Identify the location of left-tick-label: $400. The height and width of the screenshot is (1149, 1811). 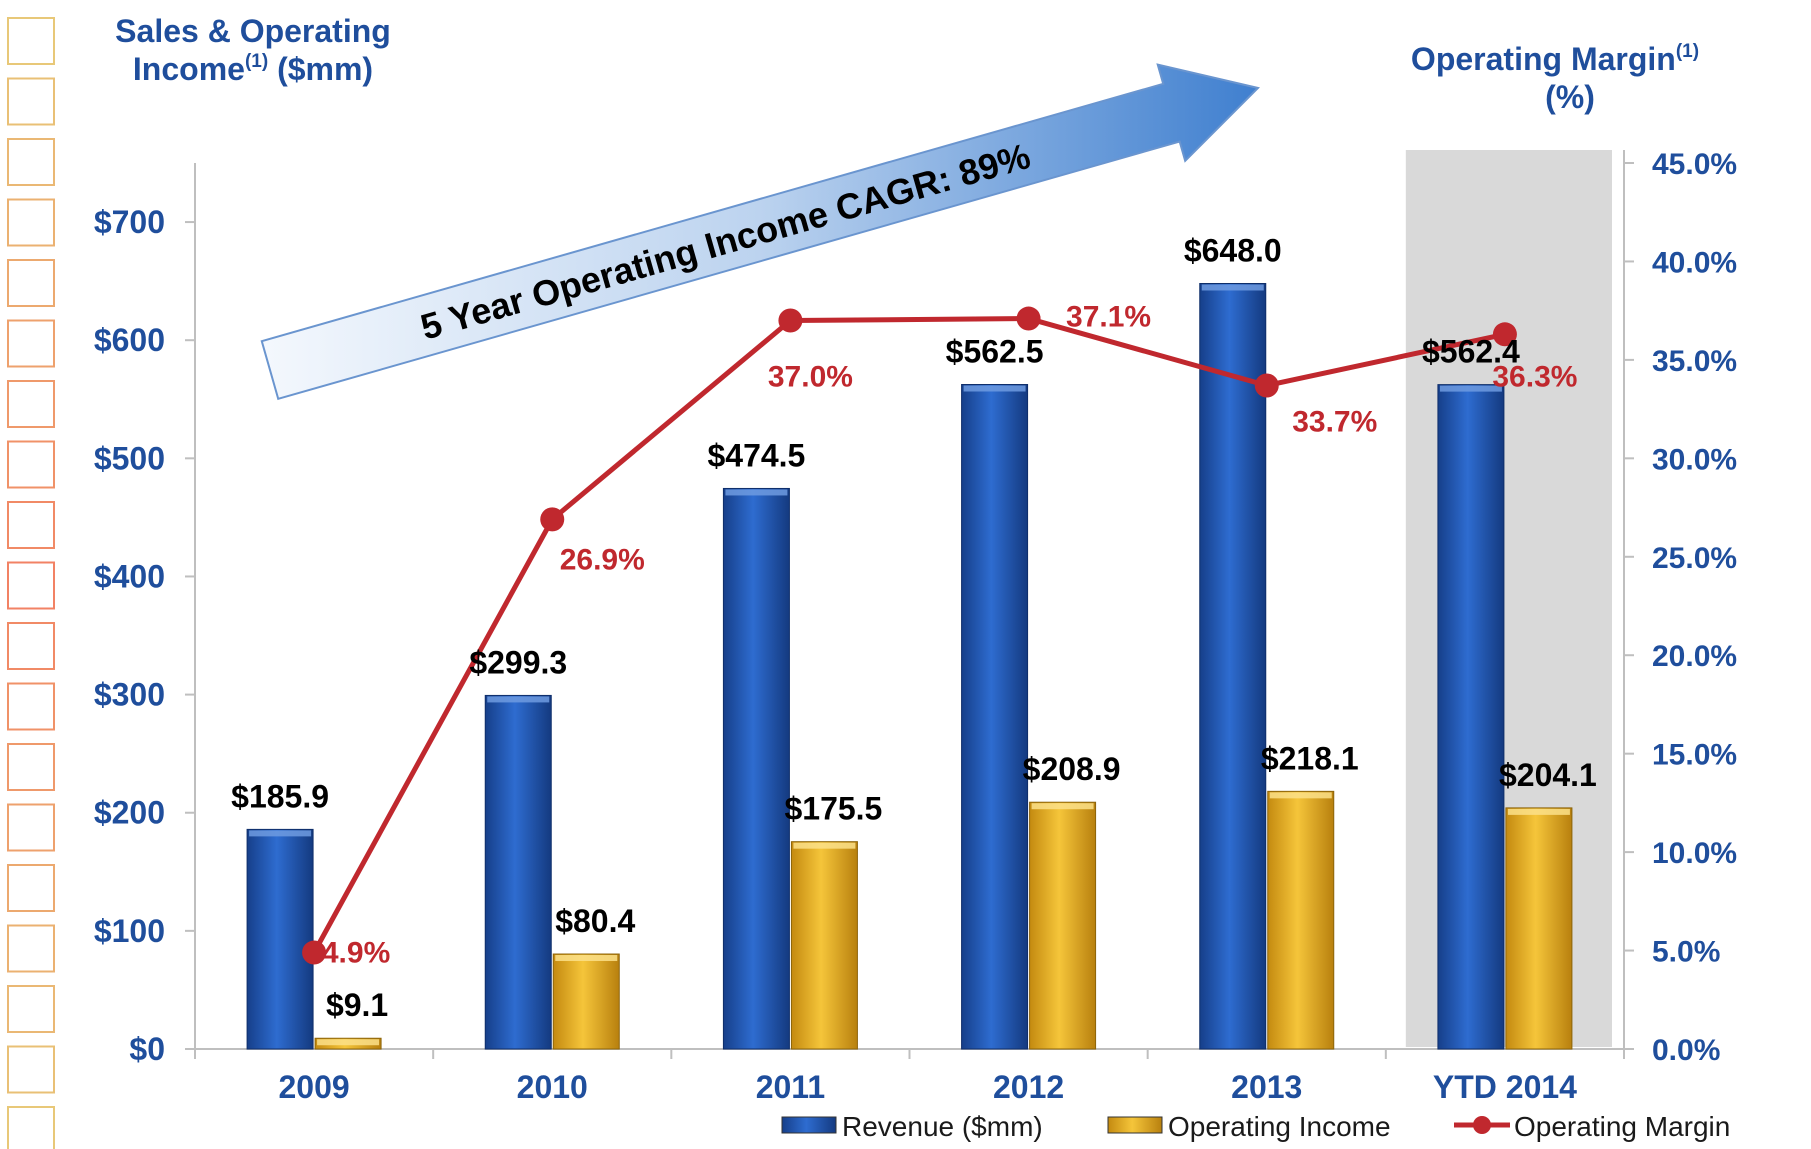
(129, 576).